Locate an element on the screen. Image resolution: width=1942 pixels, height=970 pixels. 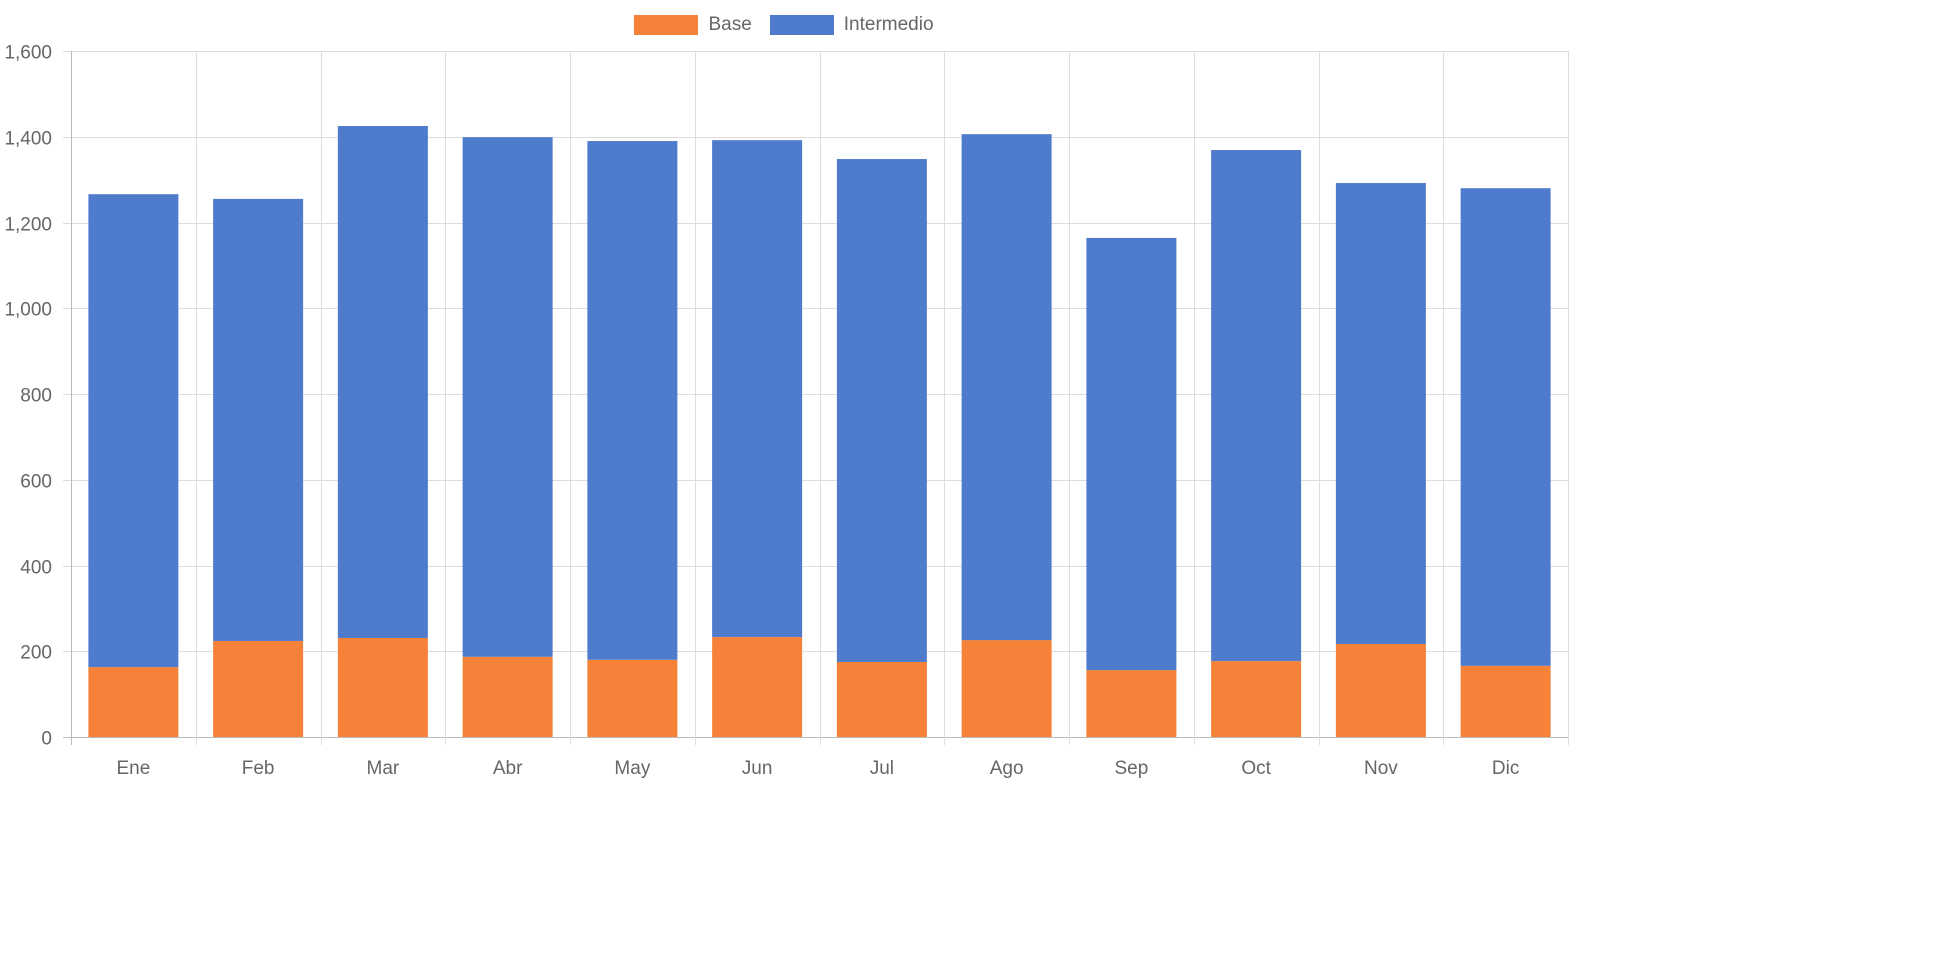
x-tick-label: Ene is located at coordinates (133, 768).